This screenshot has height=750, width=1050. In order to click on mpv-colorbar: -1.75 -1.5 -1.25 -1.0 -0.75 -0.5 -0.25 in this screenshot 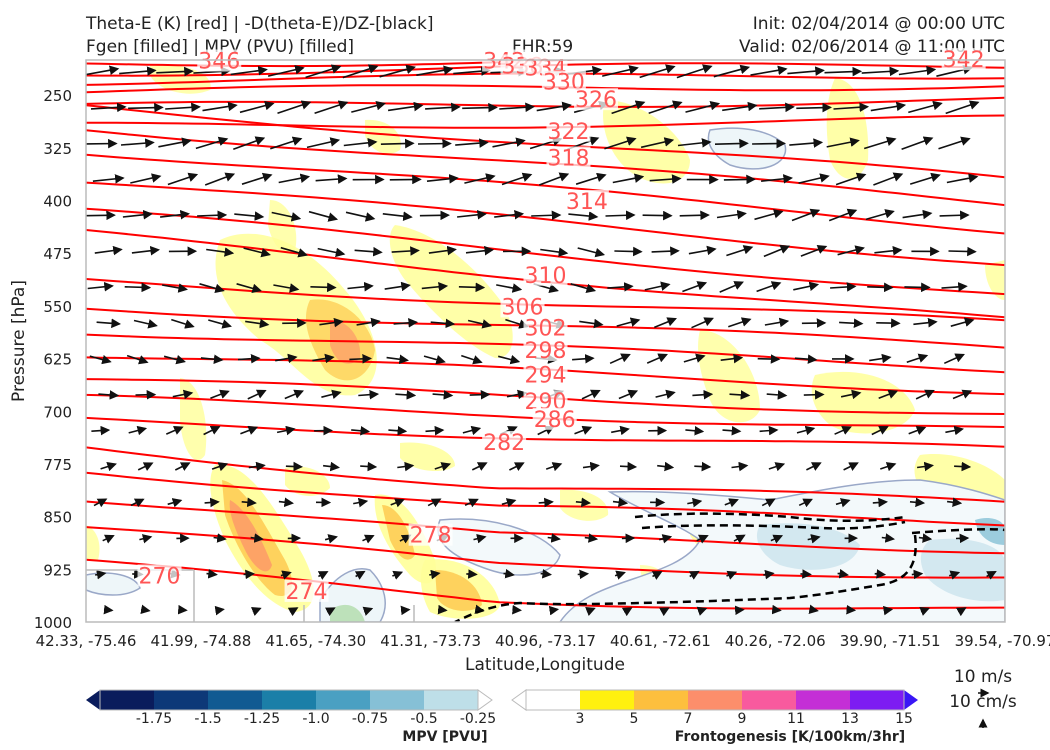, I will do `click(291, 708)`.